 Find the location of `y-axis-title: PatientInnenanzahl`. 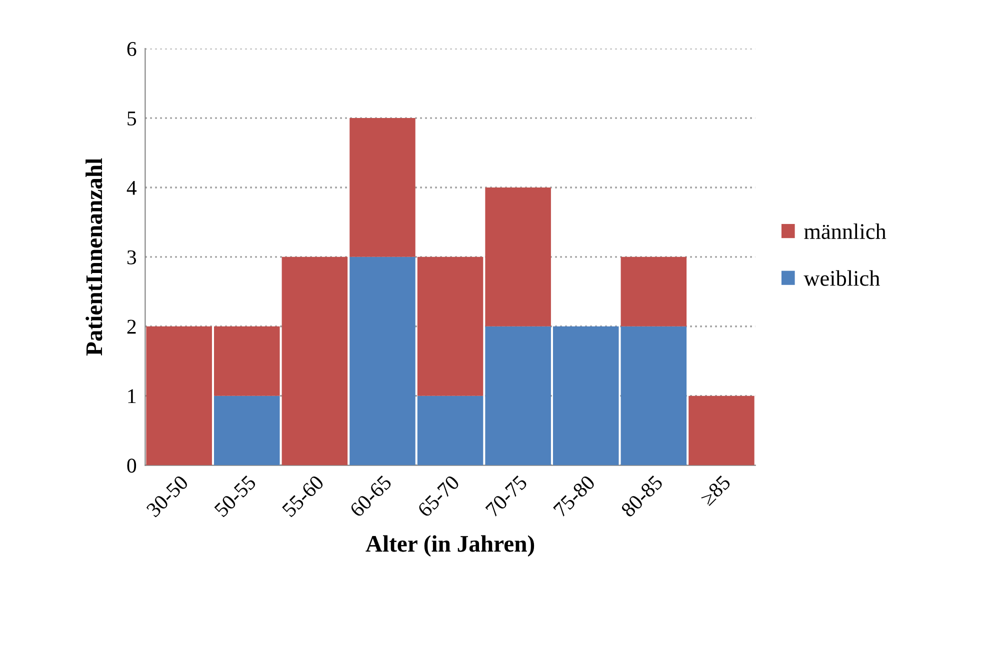

y-axis-title: PatientInnenanzahl is located at coordinates (94, 257).